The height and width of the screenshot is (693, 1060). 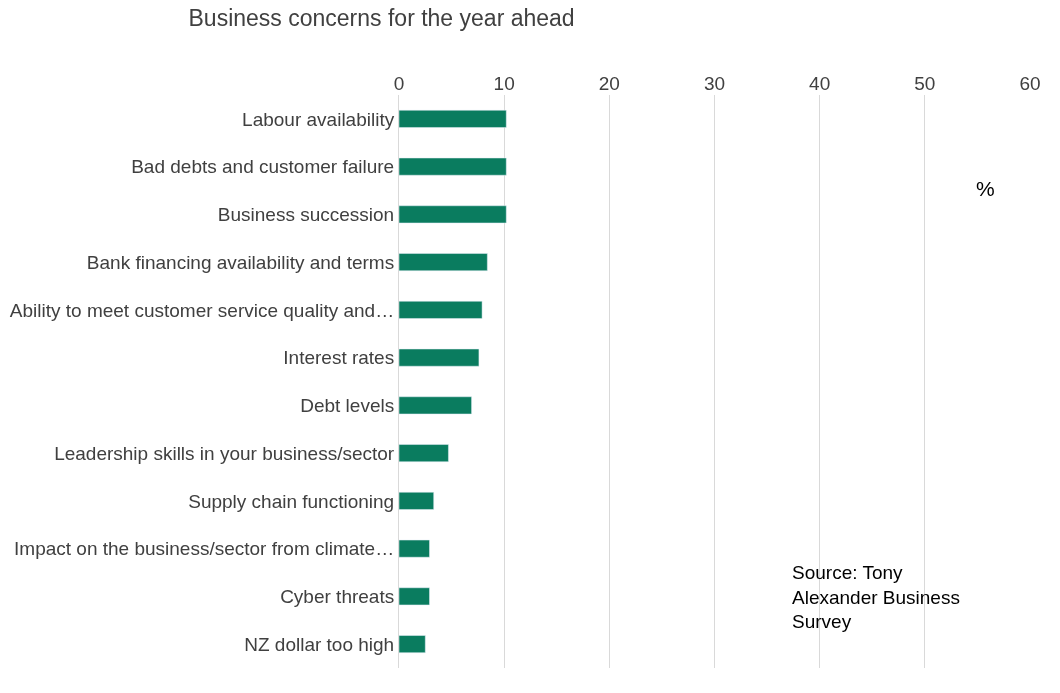 What do you see at coordinates (291, 501) in the screenshot?
I see `y-tick-label: Supply chain functioning` at bounding box center [291, 501].